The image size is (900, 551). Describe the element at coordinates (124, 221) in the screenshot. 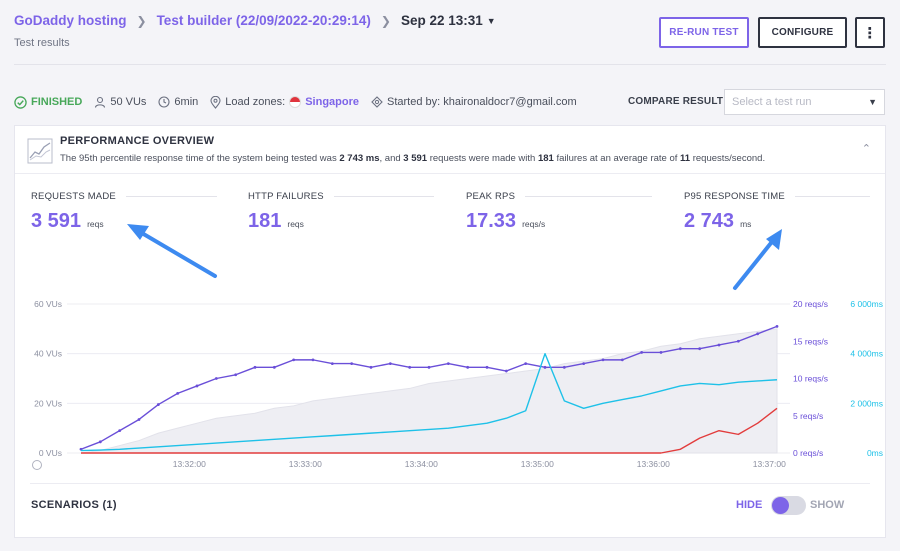

I see `metric-value-row: 3 591 reqs` at that location.